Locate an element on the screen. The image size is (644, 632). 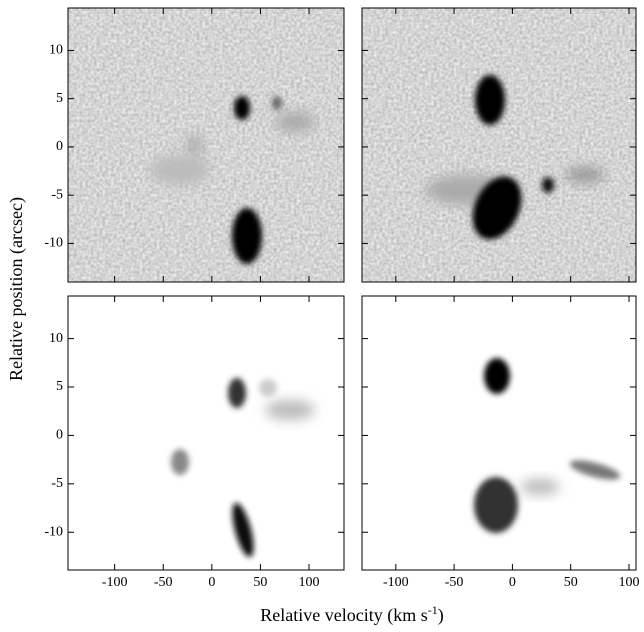
x-axis-label-text: Relative velocity (km s is located at coordinates (343, 615).